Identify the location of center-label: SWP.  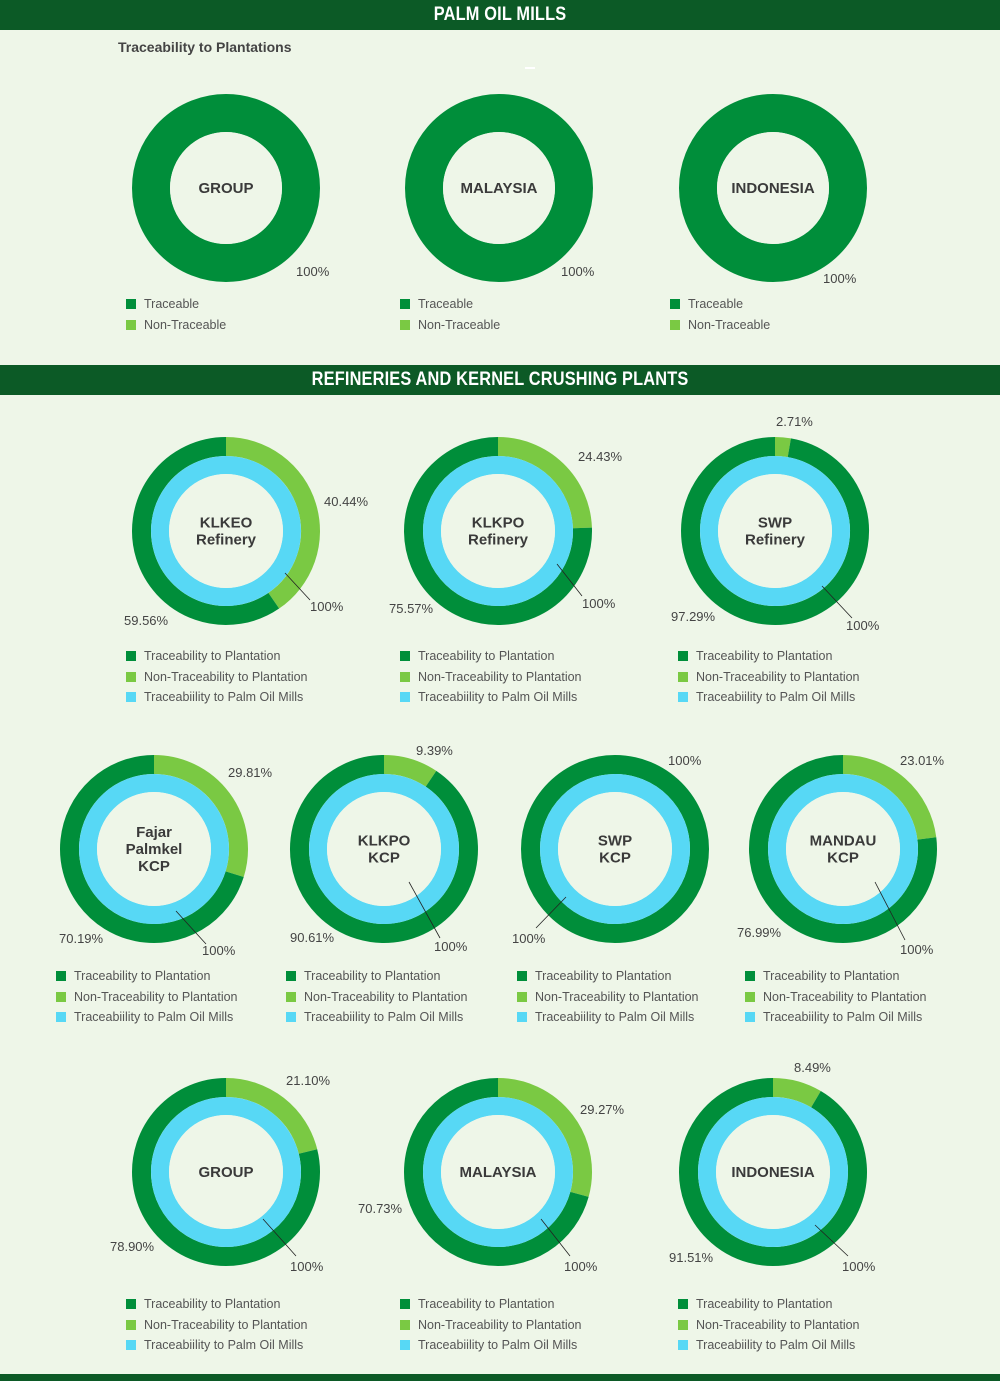
(615, 841).